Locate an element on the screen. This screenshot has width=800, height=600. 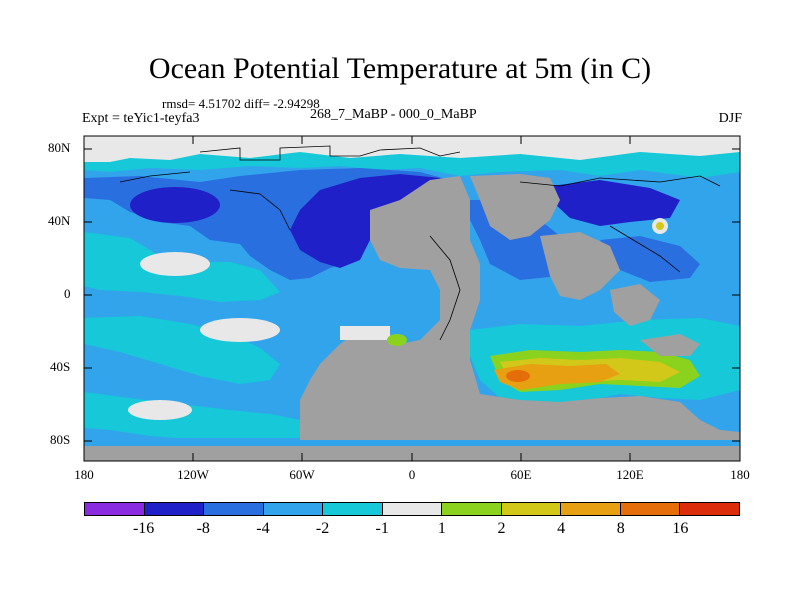
lat-label-40n: 40N is located at coordinates (59, 220).